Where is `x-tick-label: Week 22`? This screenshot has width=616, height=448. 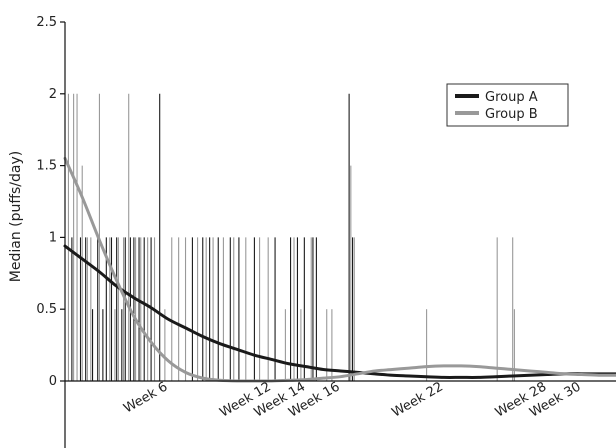 x-tick-label: Week 22 is located at coordinates (418, 399).